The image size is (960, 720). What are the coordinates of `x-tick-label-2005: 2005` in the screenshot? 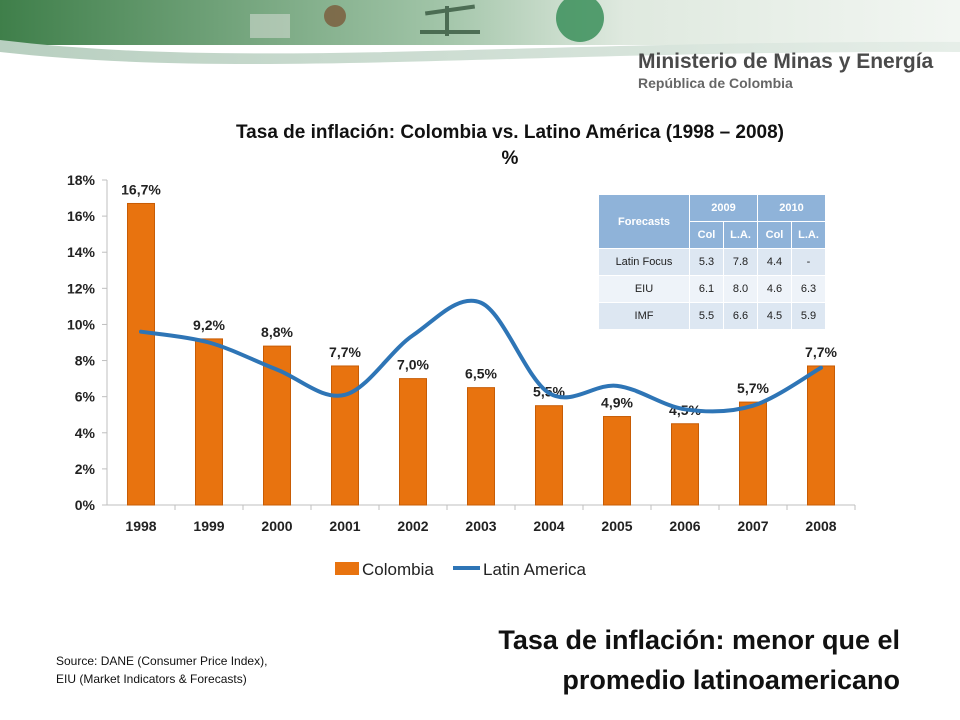 It's located at (616, 526).